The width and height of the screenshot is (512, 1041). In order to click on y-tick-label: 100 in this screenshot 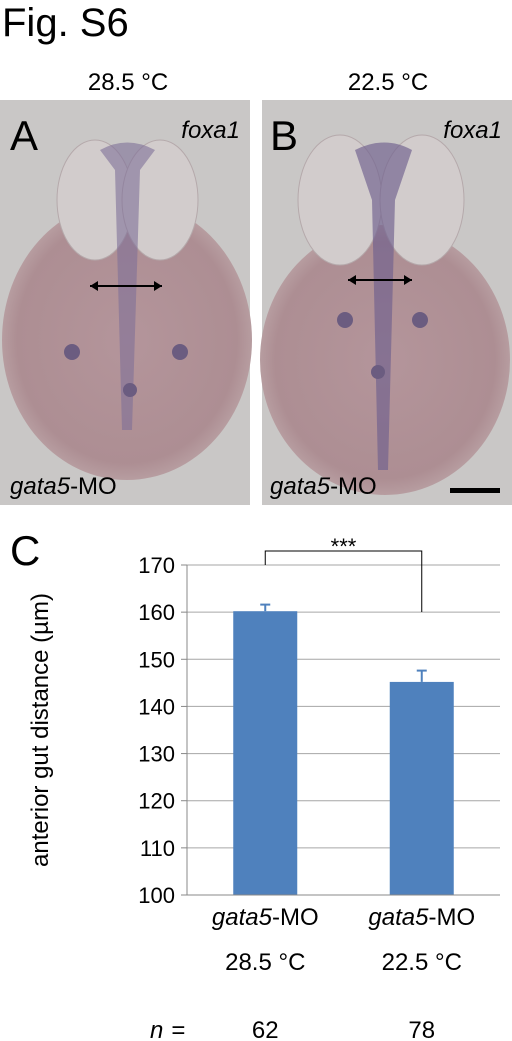, I will do `click(156, 895)`.